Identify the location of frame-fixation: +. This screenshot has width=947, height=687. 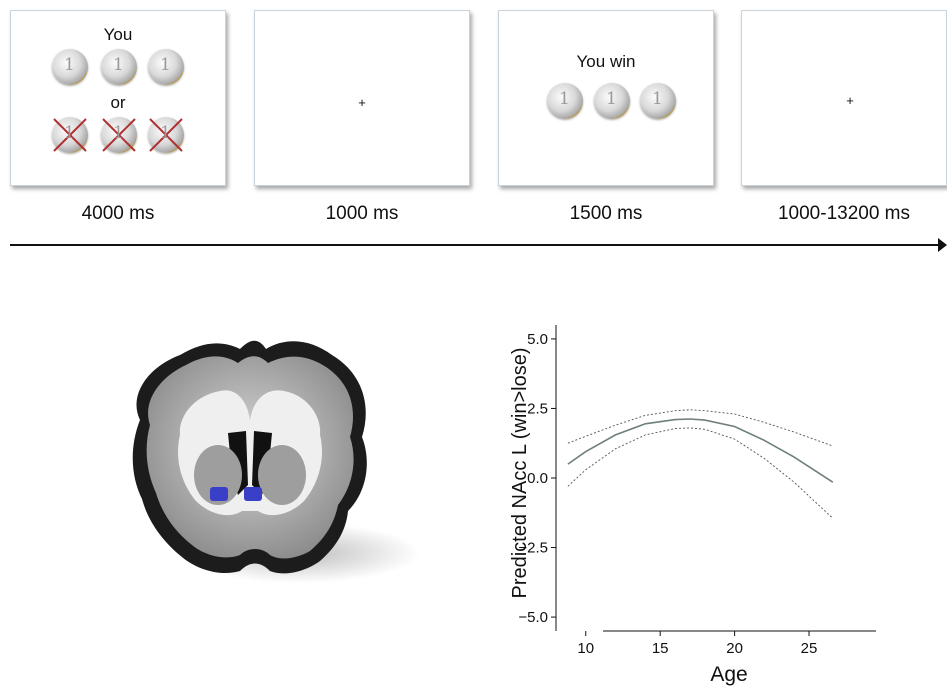
(362, 98).